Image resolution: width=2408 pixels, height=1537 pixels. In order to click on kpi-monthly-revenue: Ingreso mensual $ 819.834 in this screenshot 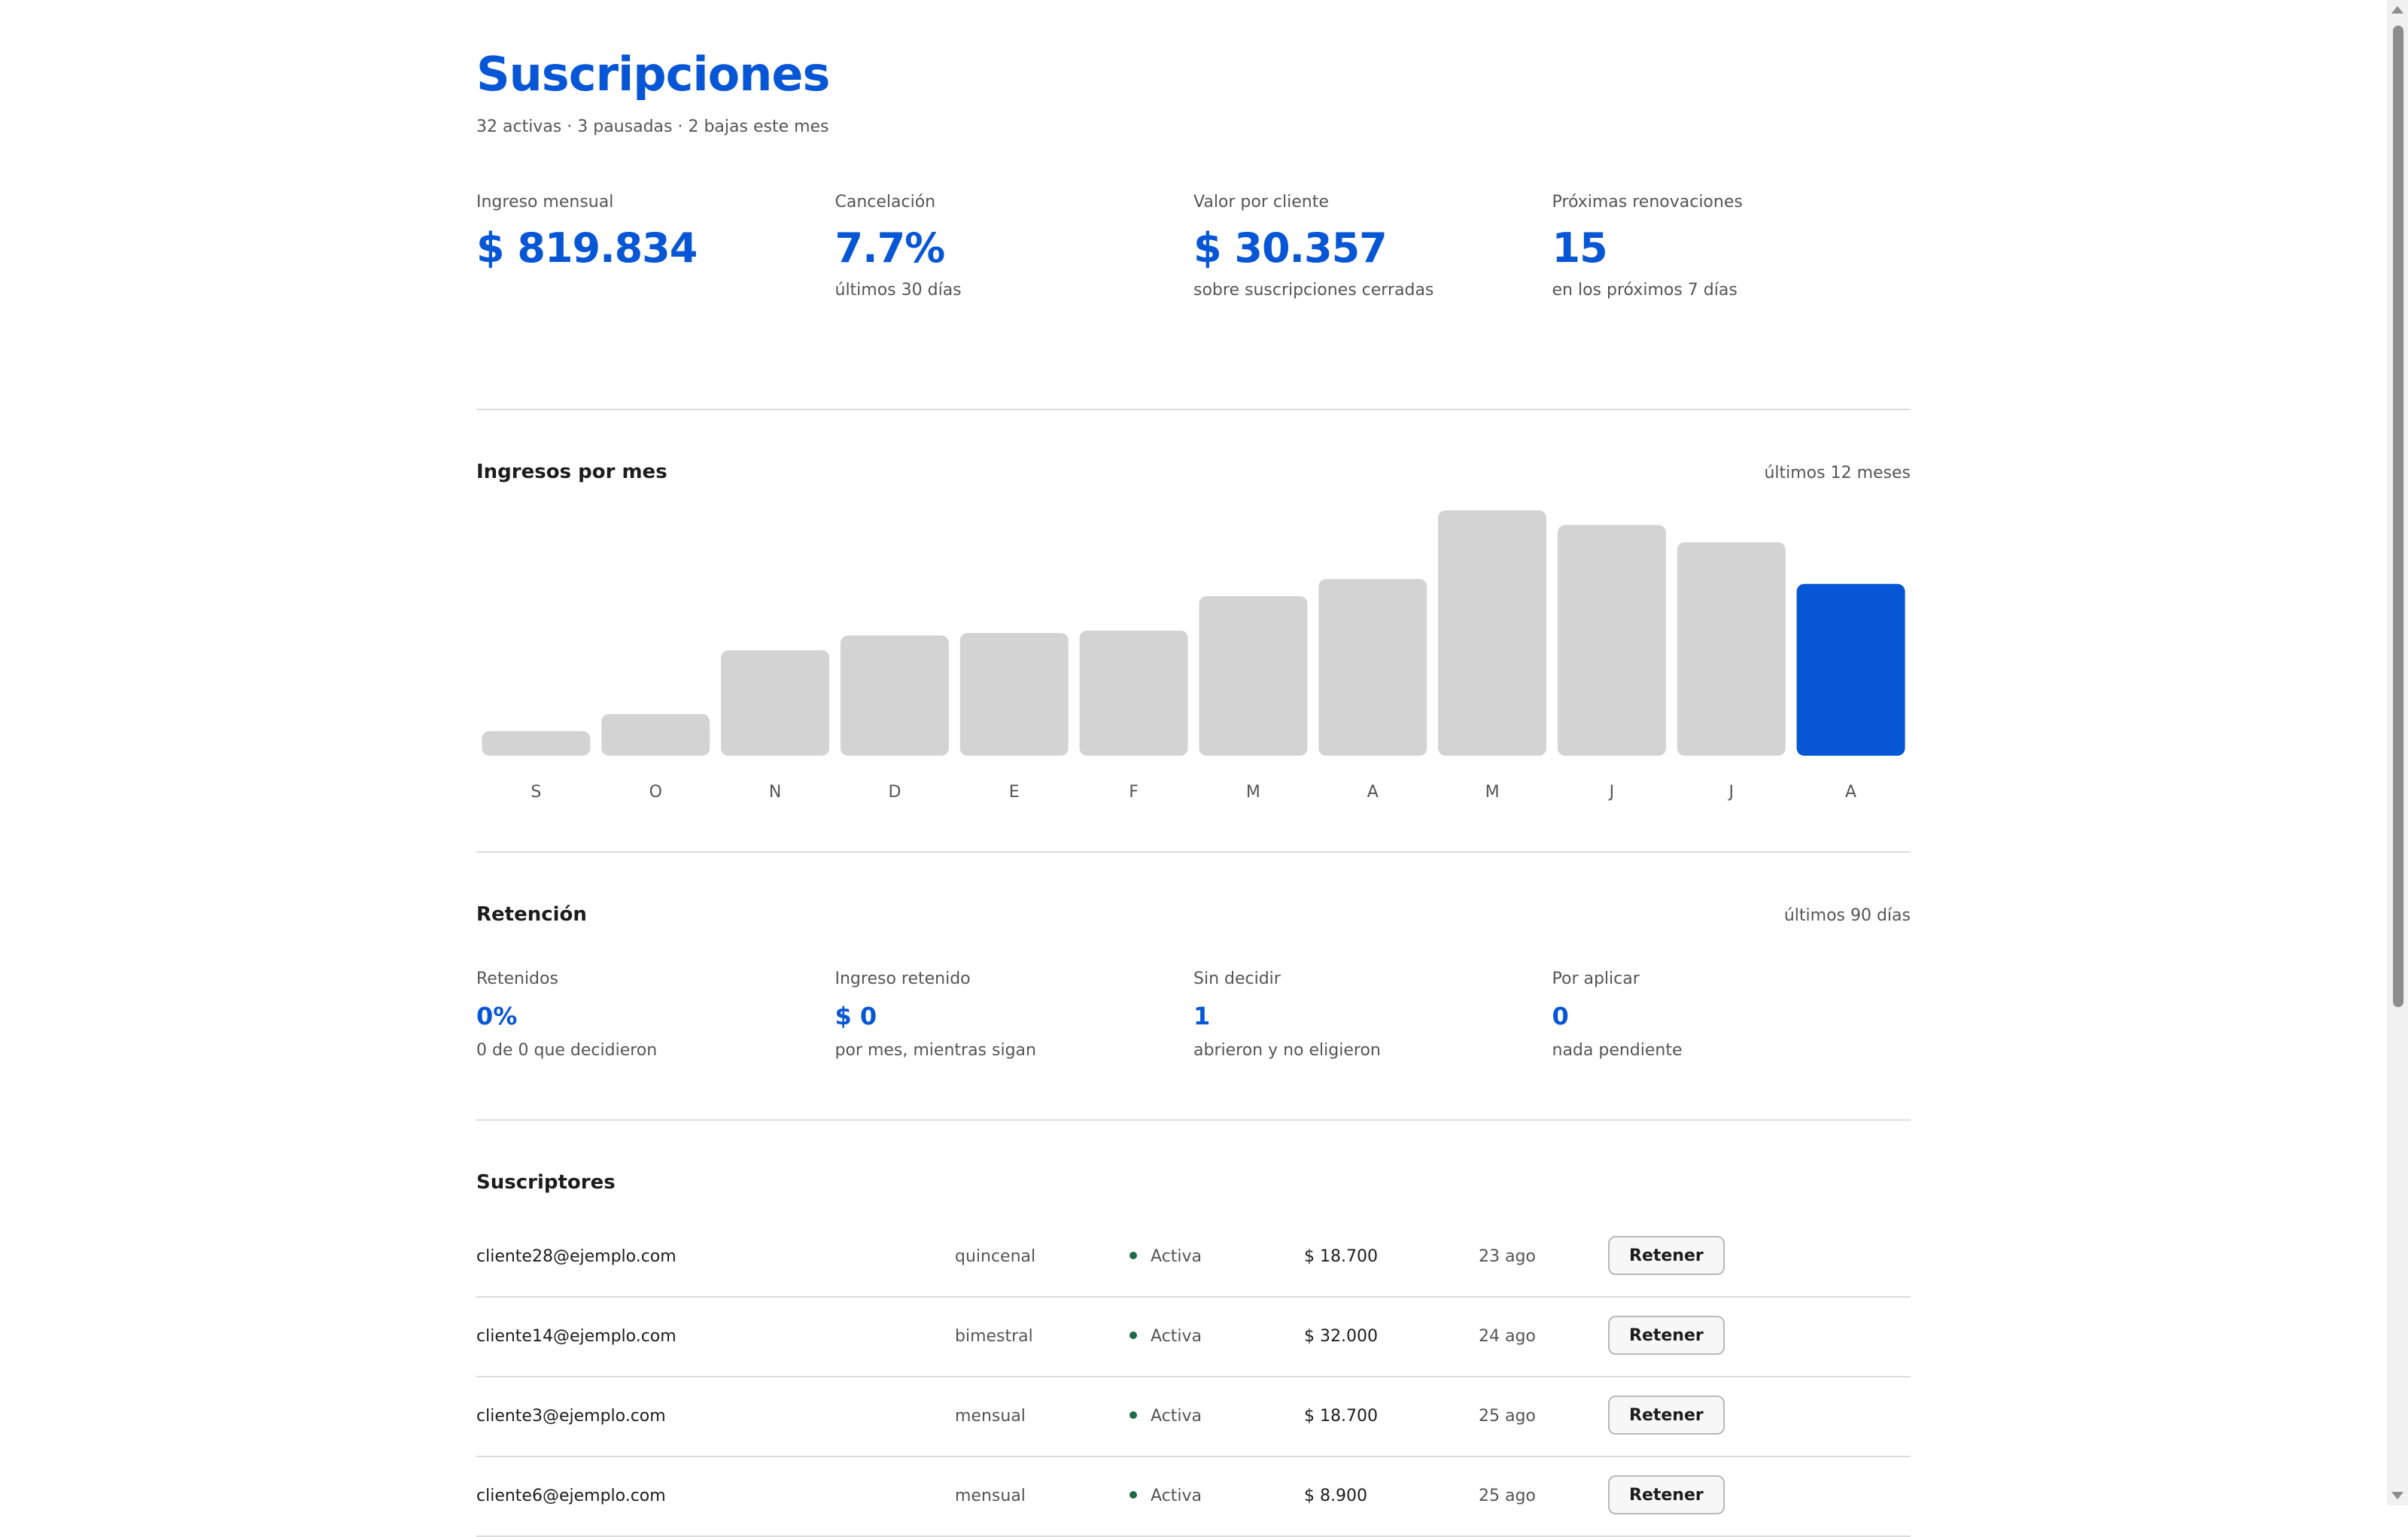, I will do `click(655, 246)`.